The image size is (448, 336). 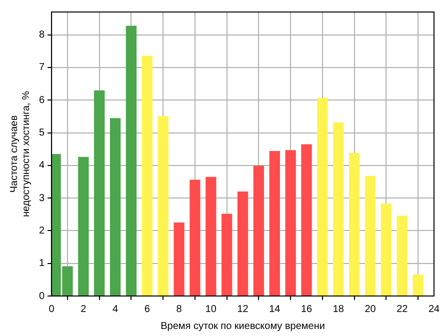 I want to click on x-tick-label: 24, so click(x=434, y=309).